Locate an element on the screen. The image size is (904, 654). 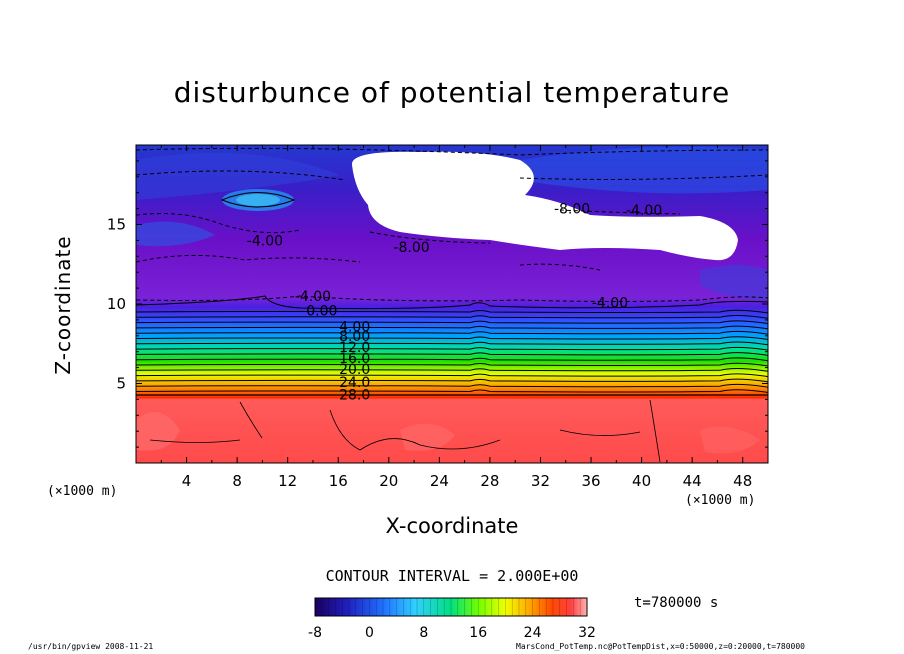
x-tick-label: 8 is located at coordinates (237, 481).